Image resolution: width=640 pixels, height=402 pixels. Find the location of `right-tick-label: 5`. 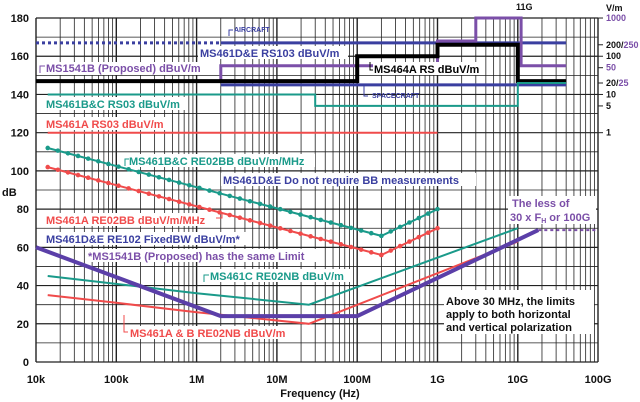

right-tick-label: 5 is located at coordinates (608, 106).